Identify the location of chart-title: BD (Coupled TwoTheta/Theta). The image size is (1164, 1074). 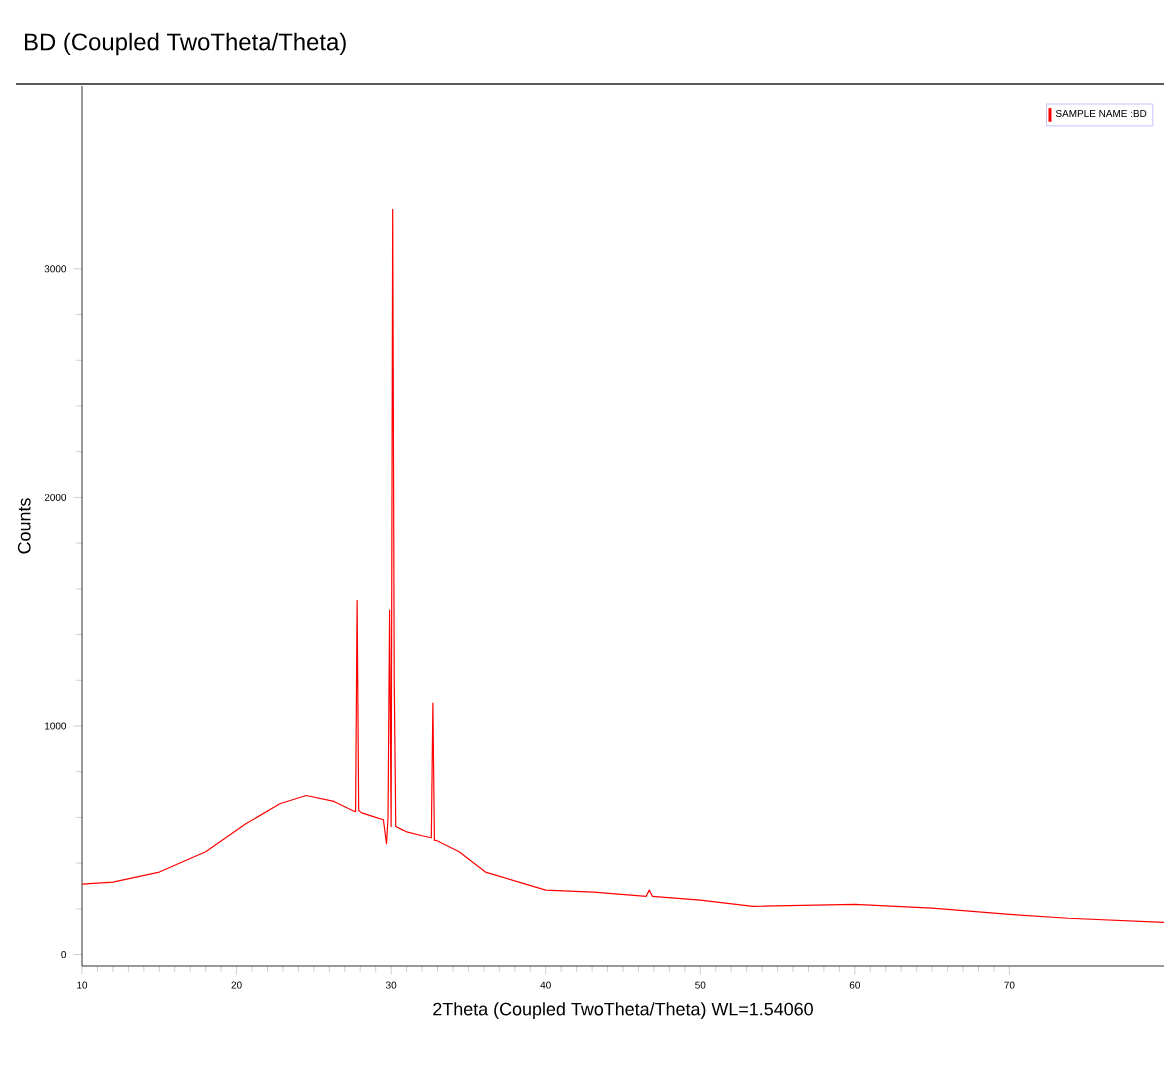
(185, 44).